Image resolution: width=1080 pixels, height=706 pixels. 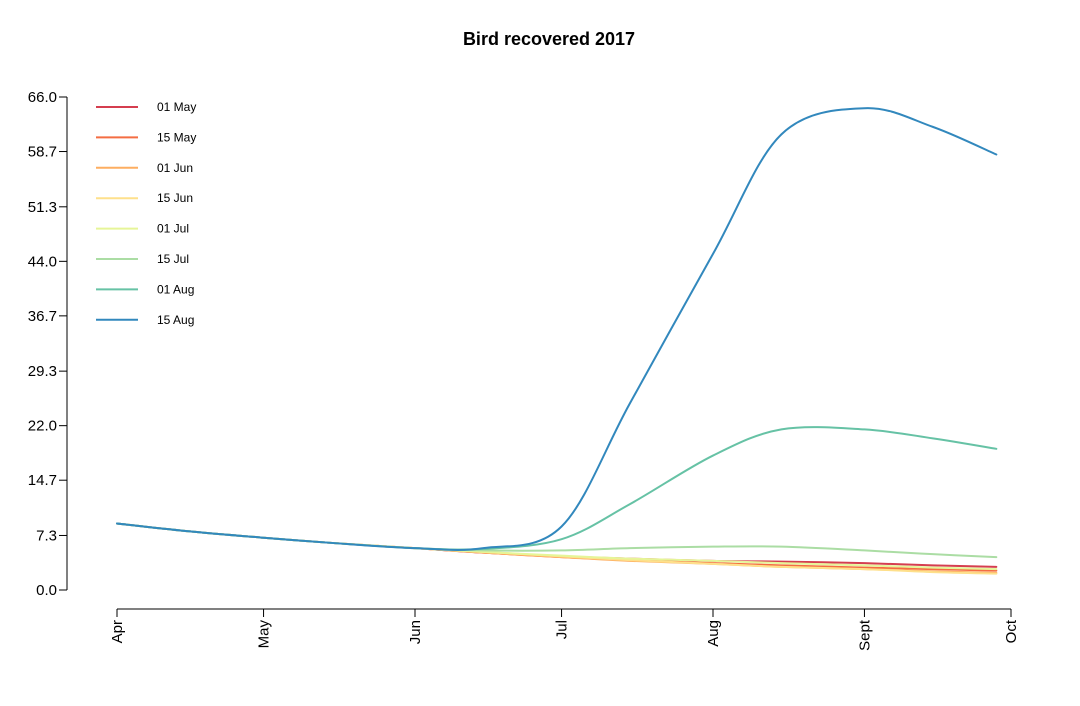 What do you see at coordinates (175, 168) in the screenshot?
I see `legend-label: 01 Jun` at bounding box center [175, 168].